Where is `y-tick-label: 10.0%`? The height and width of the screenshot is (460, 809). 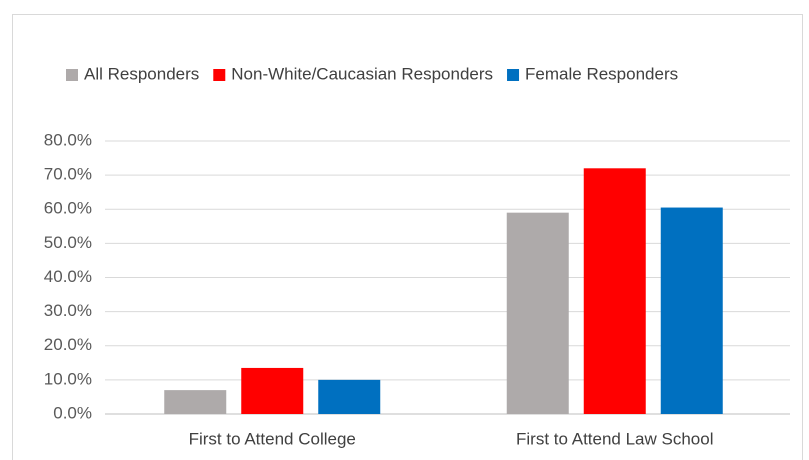
y-tick-label: 10.0% is located at coordinates (68, 378).